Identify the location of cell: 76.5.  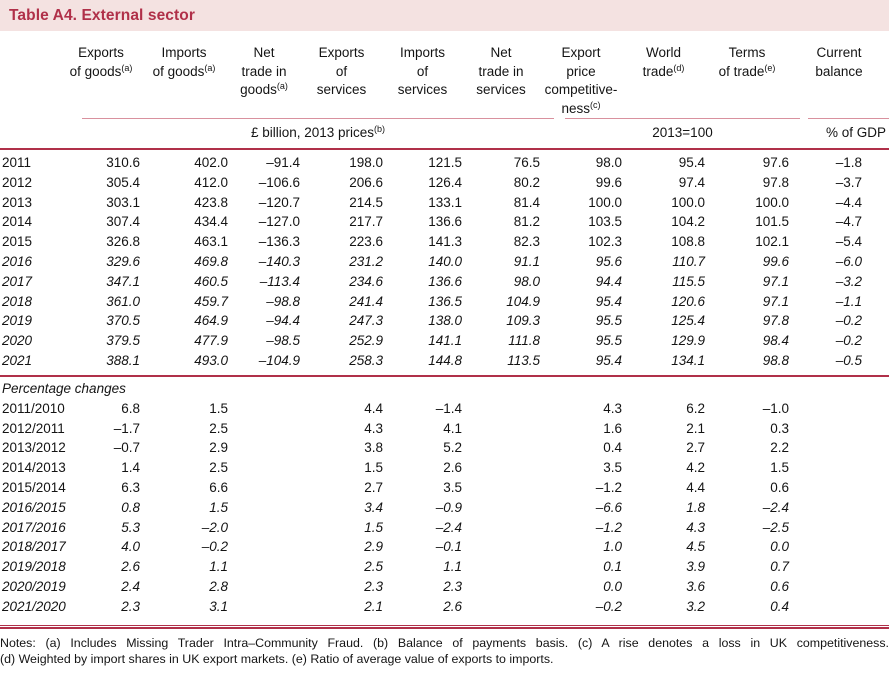
(526, 162).